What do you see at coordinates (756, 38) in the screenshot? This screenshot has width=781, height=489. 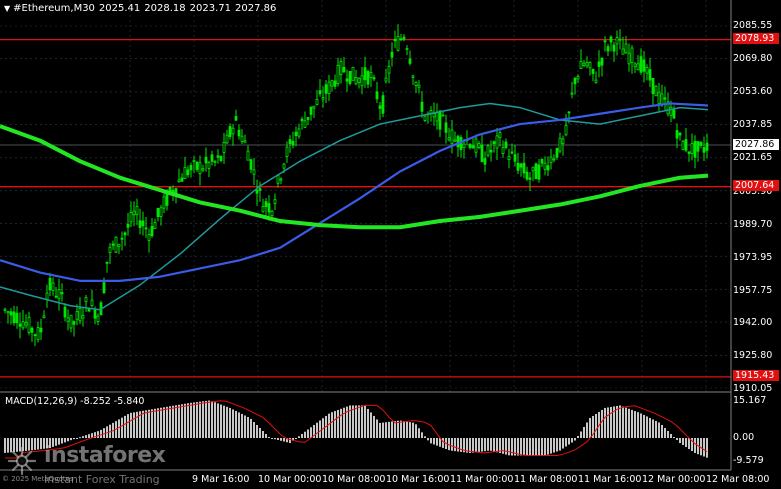 I see `level-label-2078: 2078.93` at bounding box center [756, 38].